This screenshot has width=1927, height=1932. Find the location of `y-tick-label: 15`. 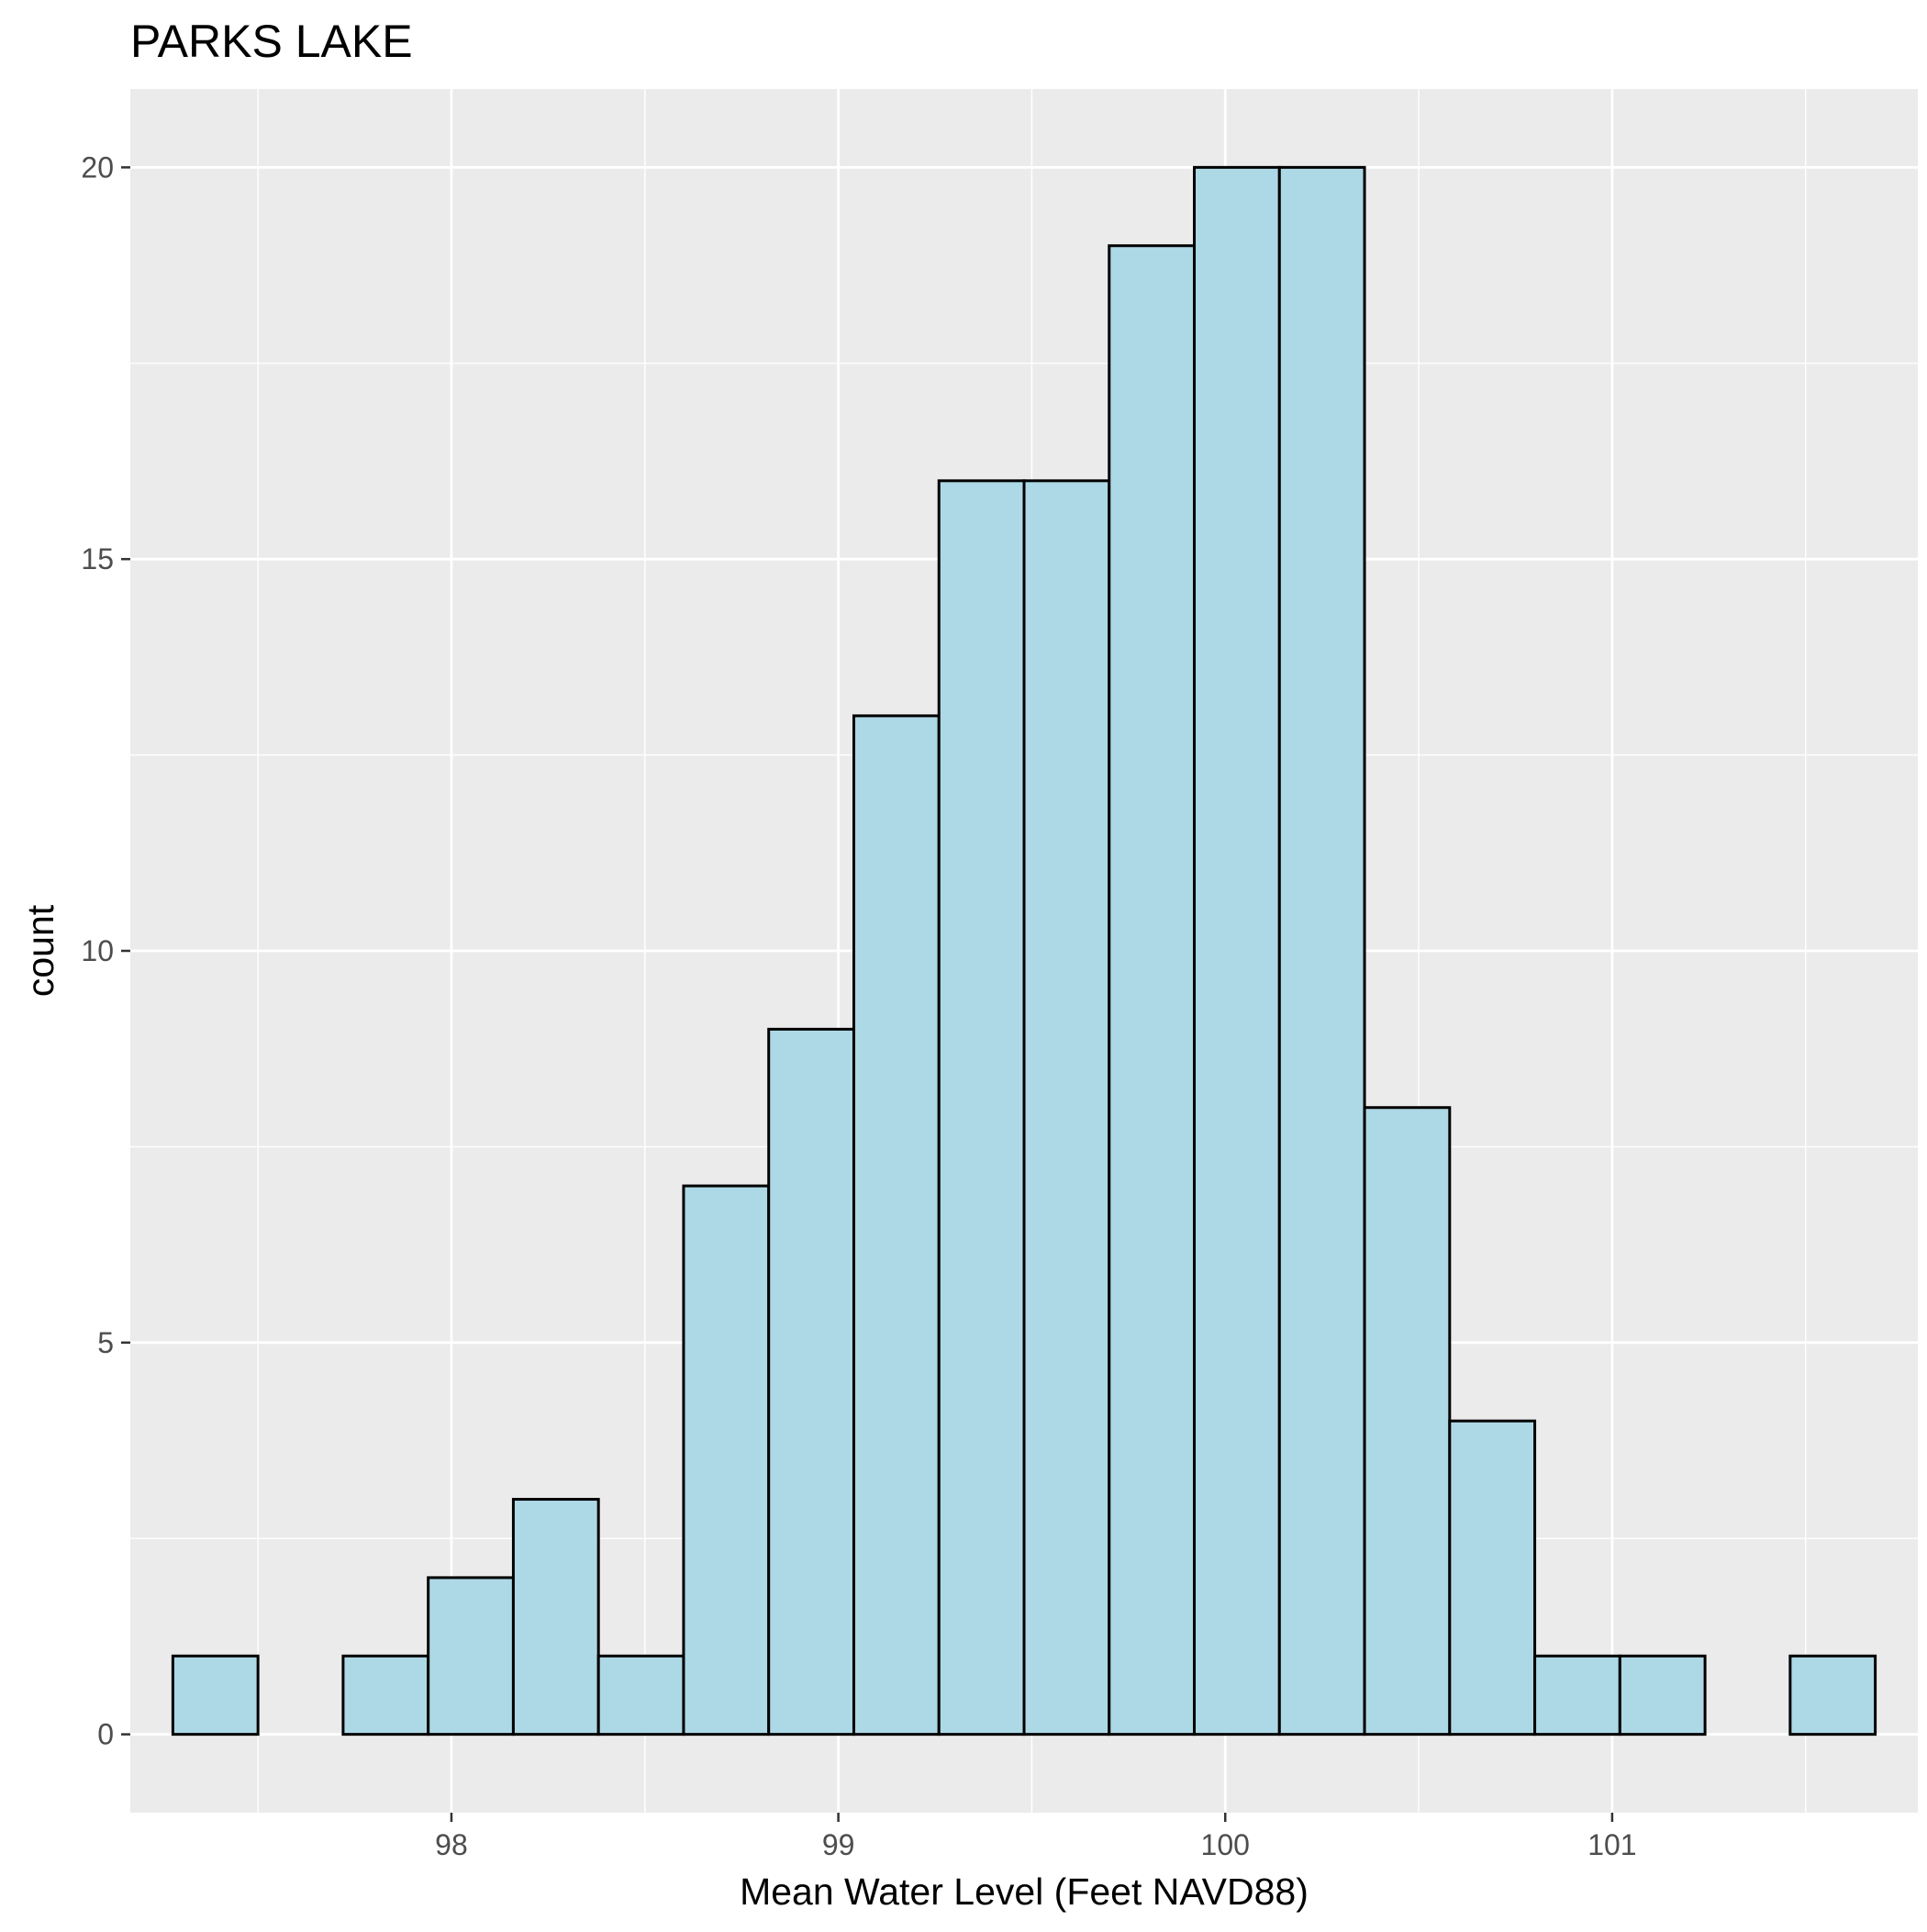

y-tick-label: 15 is located at coordinates (97, 558).